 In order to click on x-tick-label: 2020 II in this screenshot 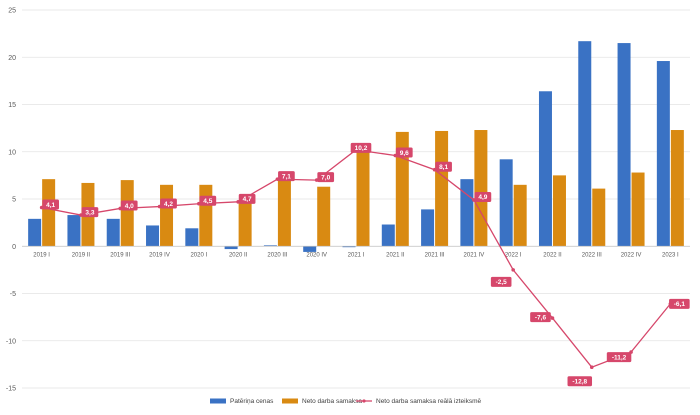, I will do `click(238, 255)`.